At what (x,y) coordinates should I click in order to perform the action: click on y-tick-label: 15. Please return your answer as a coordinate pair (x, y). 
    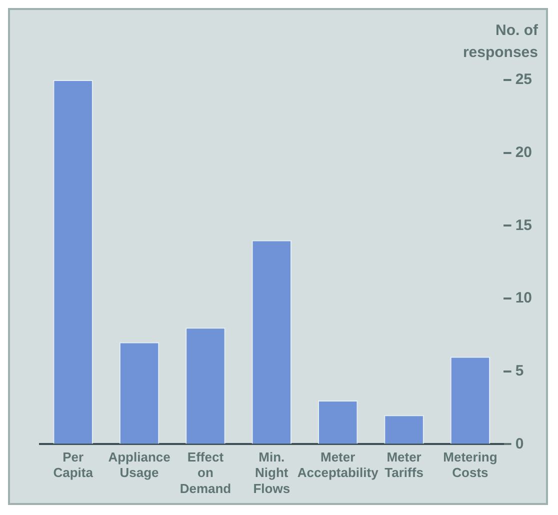
    Looking at the image, I should click on (523, 225).